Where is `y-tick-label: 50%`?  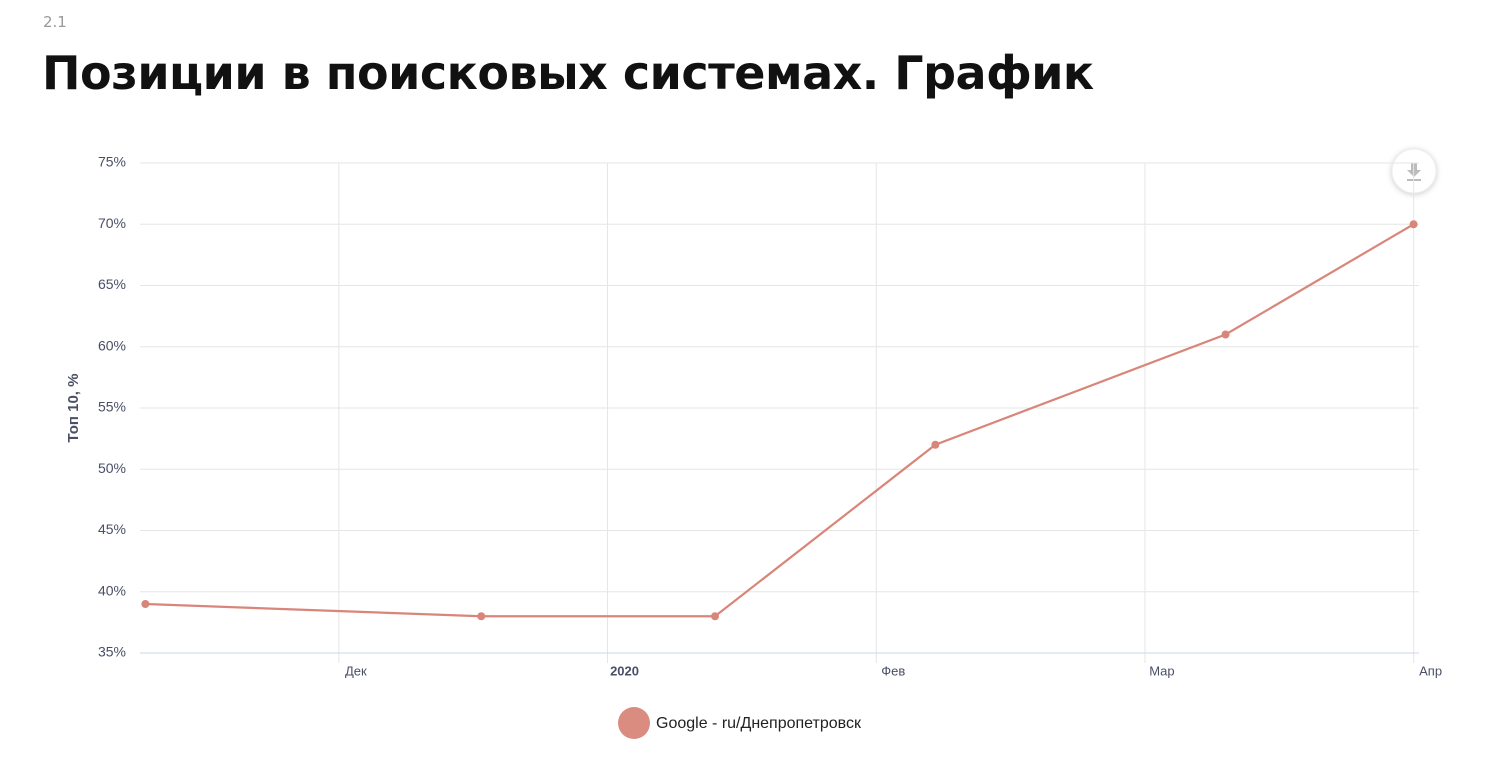 y-tick-label: 50% is located at coordinates (112, 468).